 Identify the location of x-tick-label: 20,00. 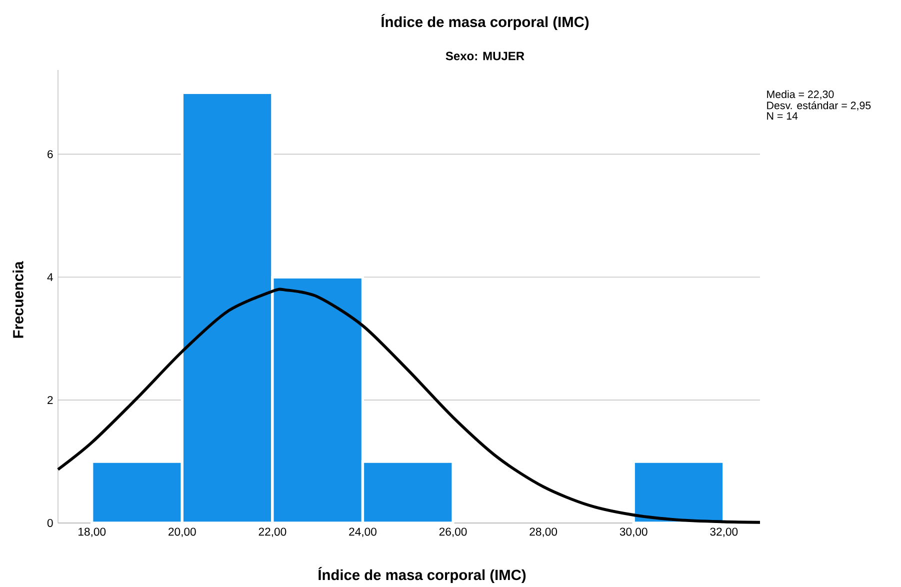
(182, 532).